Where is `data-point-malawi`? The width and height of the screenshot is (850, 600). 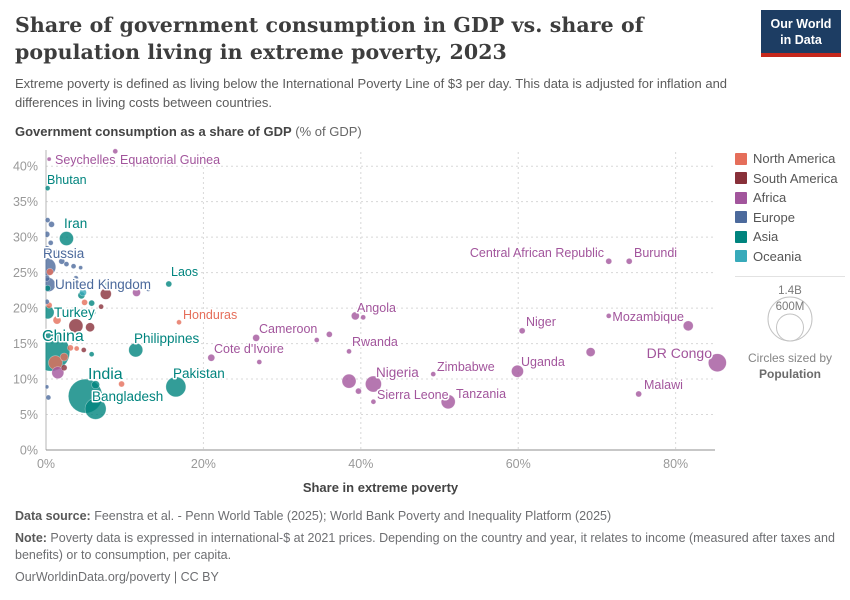 data-point-malawi is located at coordinates (638, 394).